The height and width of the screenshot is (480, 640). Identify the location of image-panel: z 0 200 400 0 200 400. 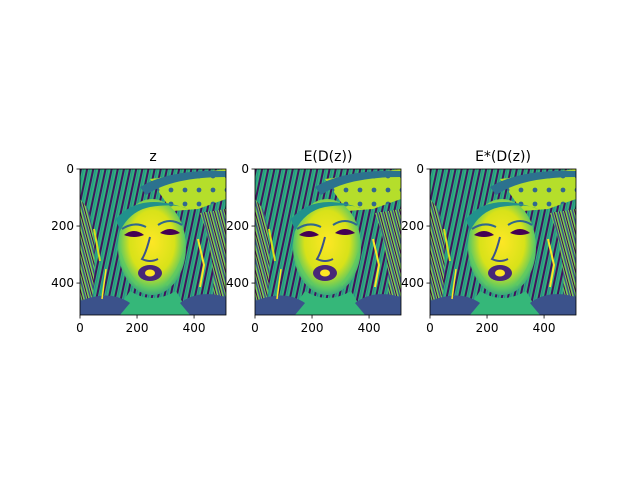
(139, 242).